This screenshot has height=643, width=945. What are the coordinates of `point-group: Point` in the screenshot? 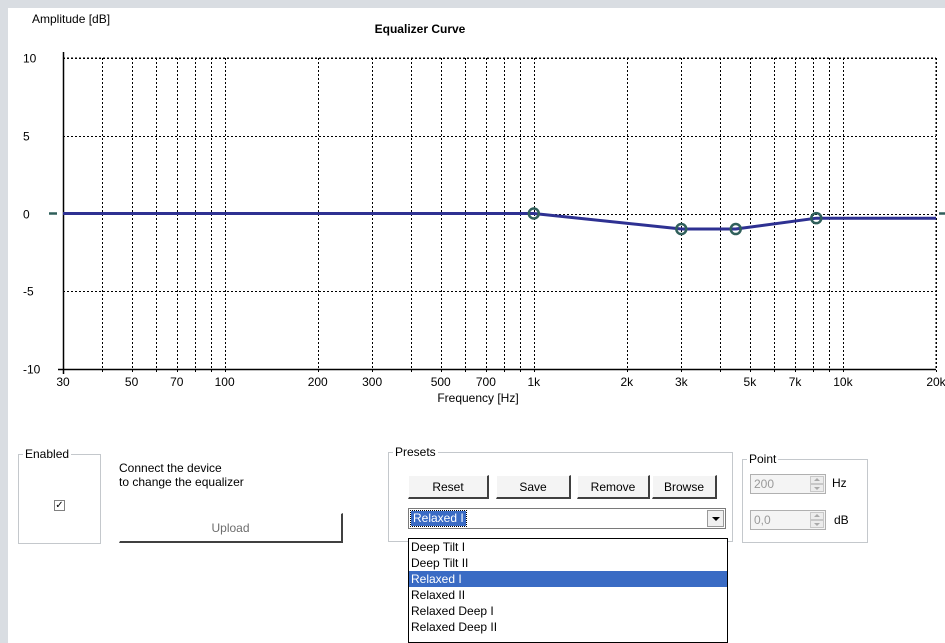 It's located at (805, 497).